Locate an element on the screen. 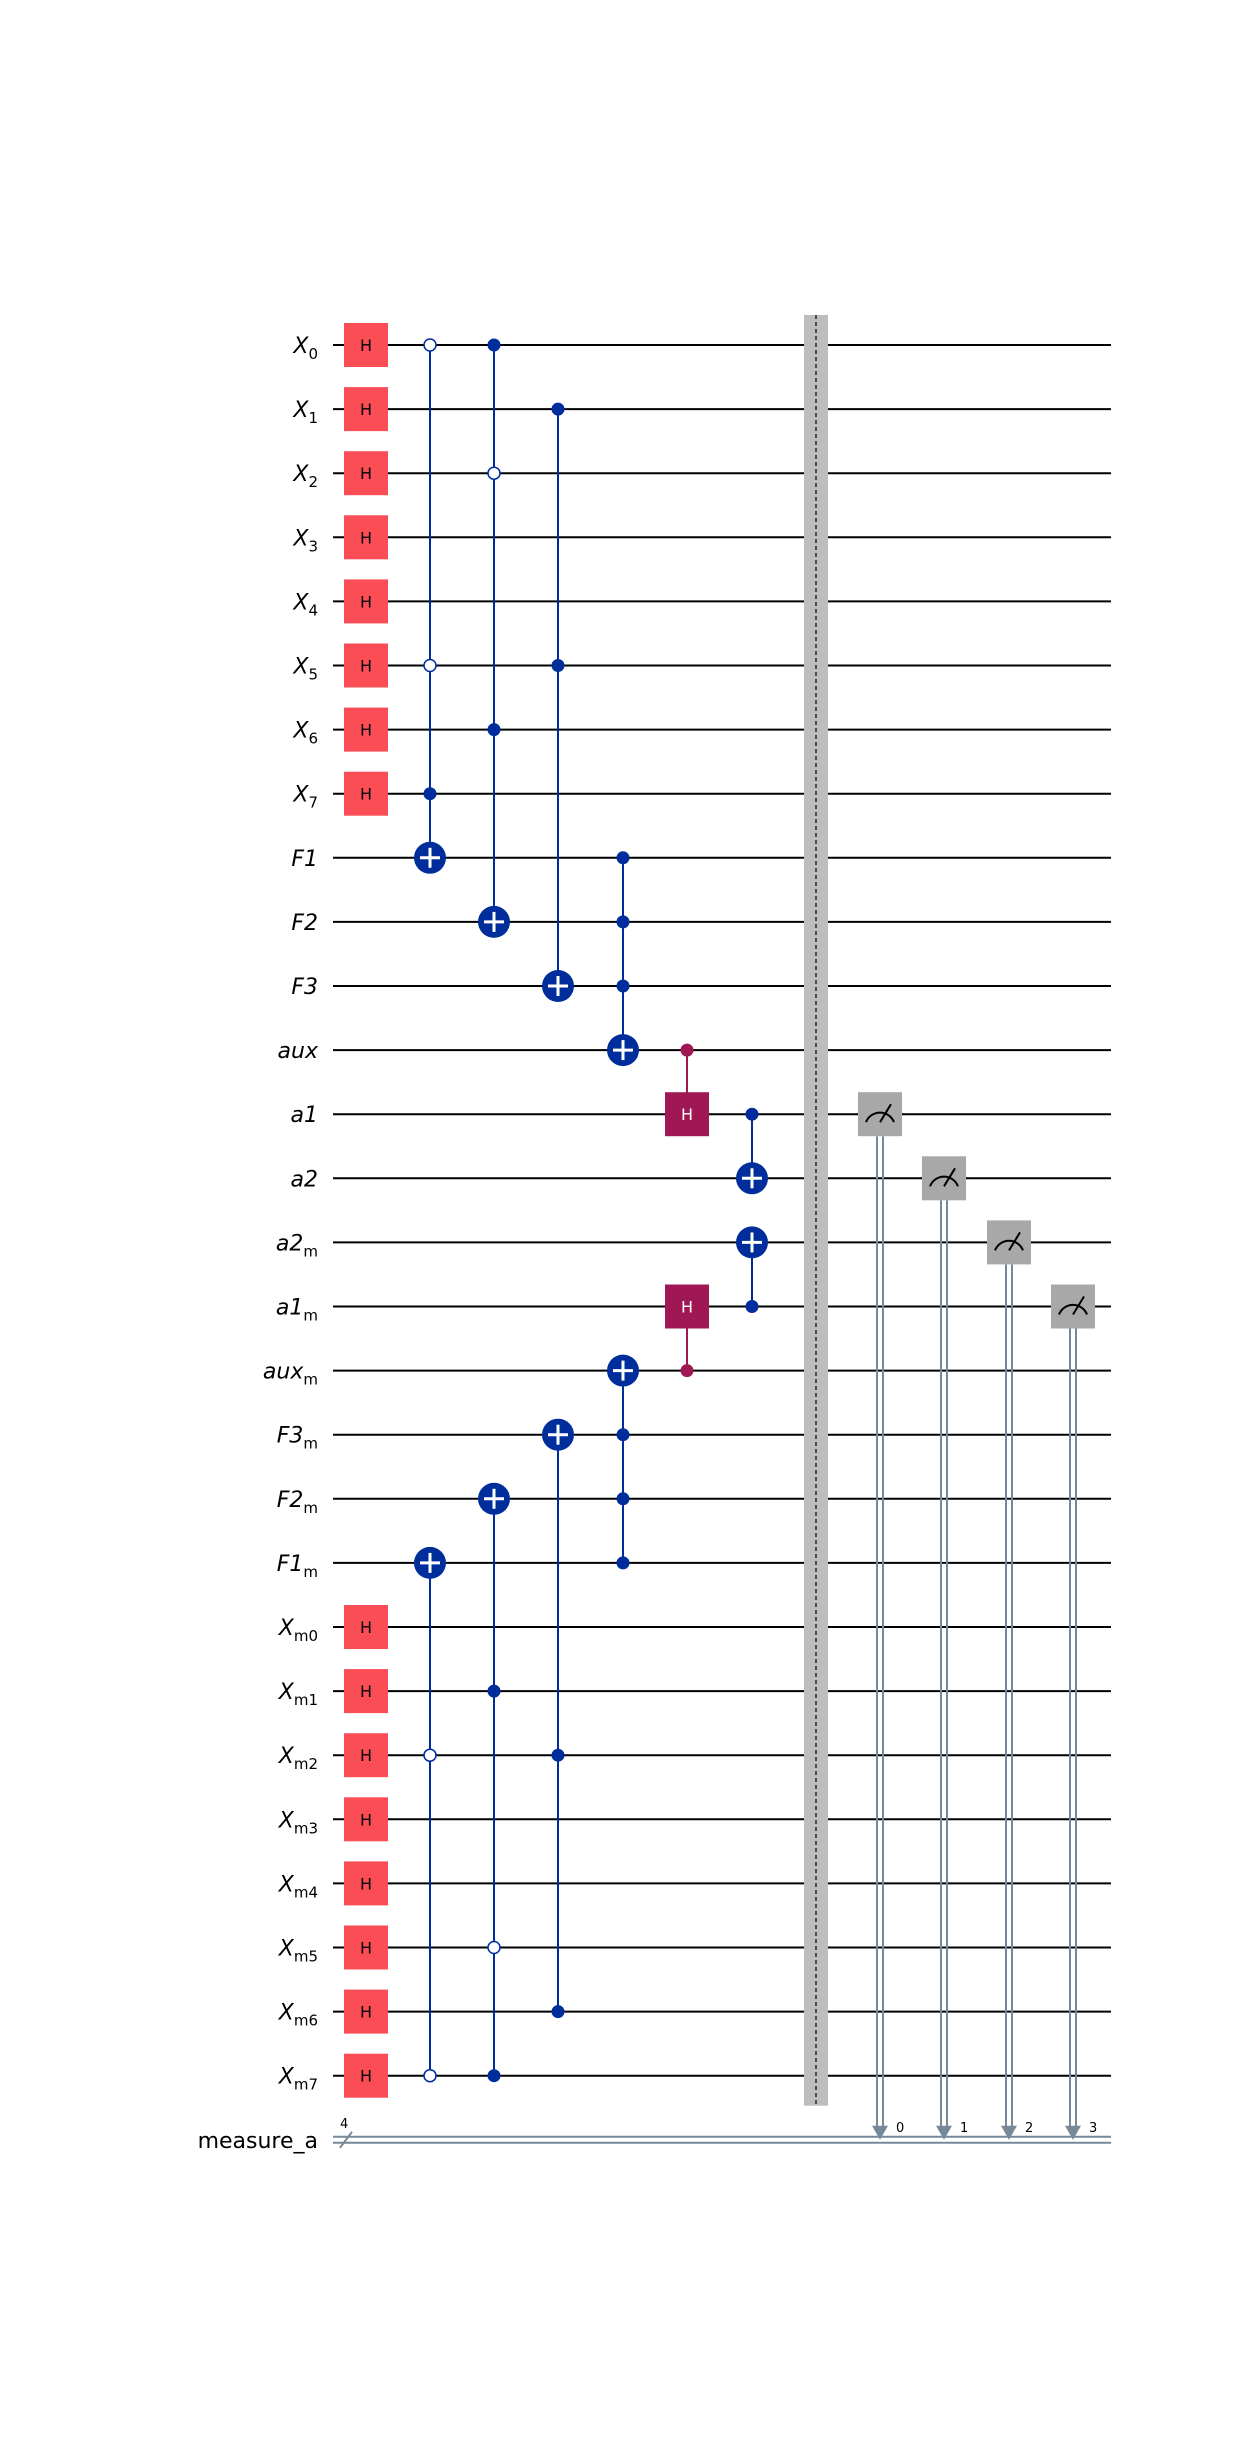 This screenshot has height=2458, width=1246. qubit-label-subscript: 0 is located at coordinates (313, 354).